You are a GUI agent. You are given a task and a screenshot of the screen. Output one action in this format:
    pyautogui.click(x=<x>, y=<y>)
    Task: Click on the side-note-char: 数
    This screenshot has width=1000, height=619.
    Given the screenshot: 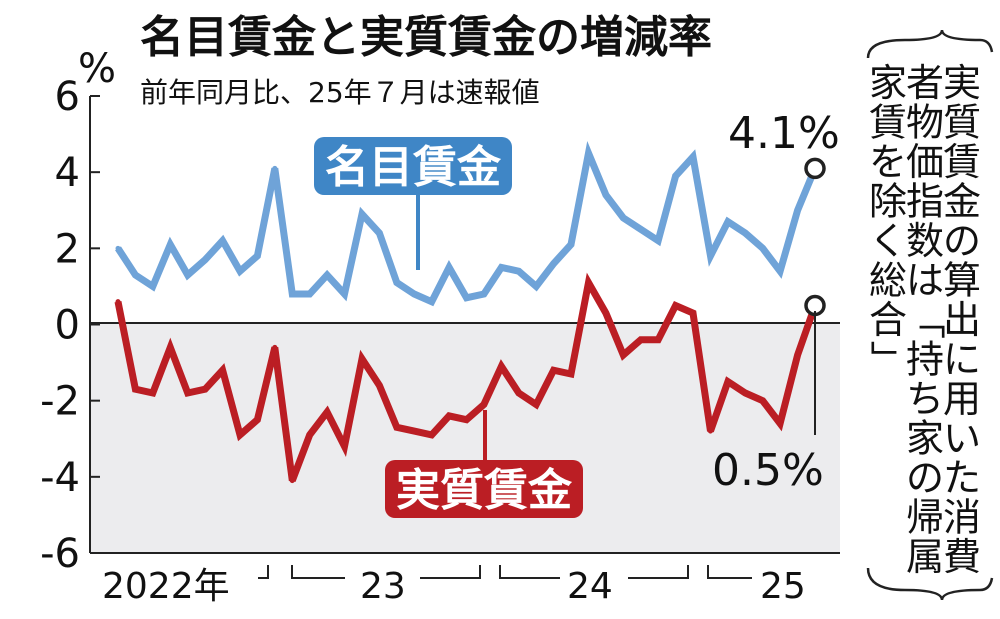 What is the action you would take?
    pyautogui.click(x=925, y=241)
    